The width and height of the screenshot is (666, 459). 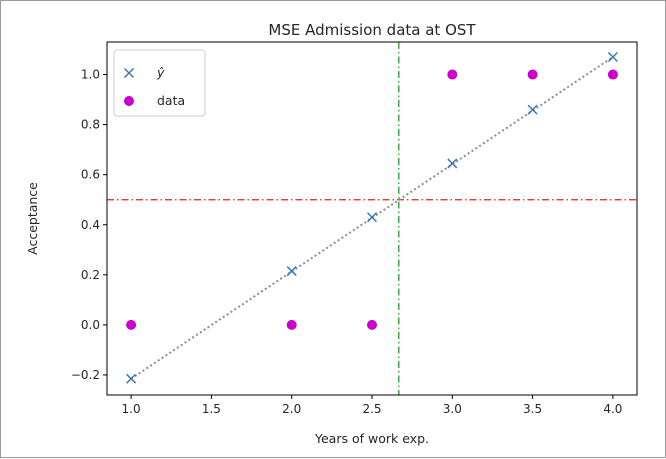 I want to click on y-tick-label: 1.0, so click(x=90, y=75).